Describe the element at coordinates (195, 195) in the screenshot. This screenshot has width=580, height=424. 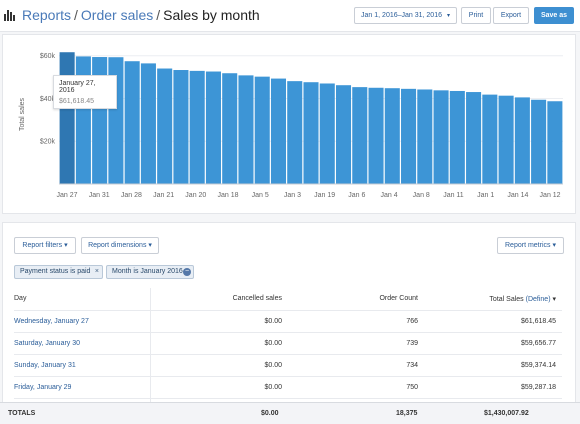
I see `x-tick-label: Jan 20` at that location.